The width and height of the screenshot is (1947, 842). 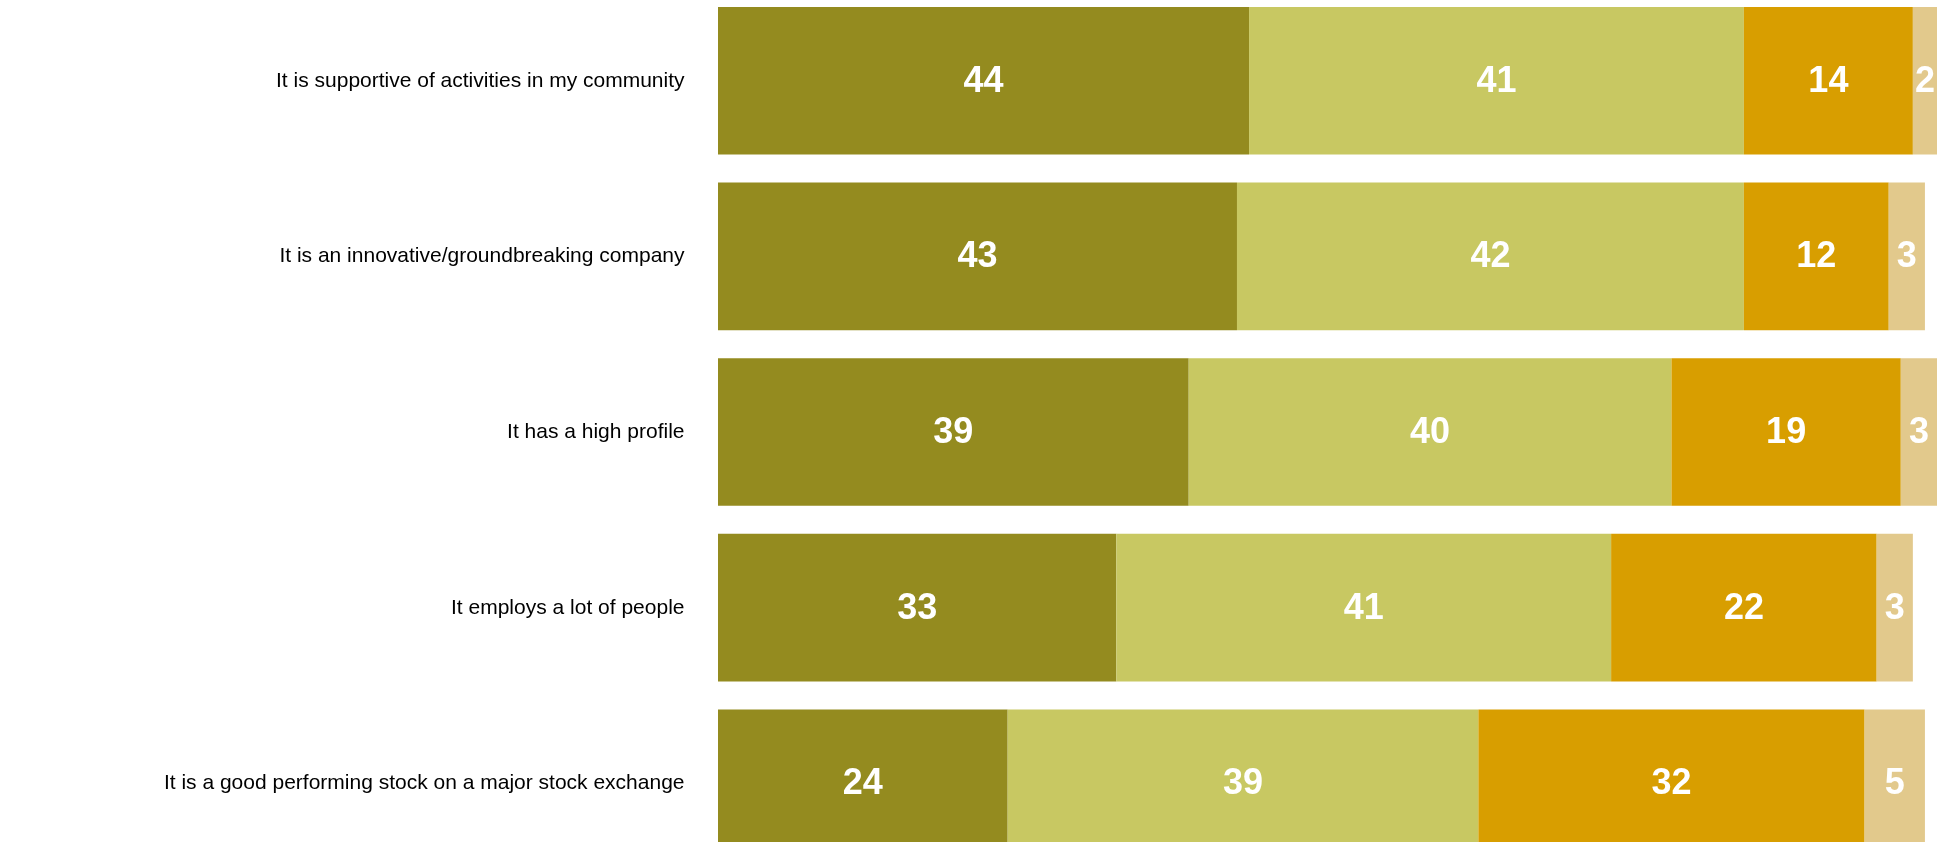 I want to click on data-label: 43, so click(x=977, y=255).